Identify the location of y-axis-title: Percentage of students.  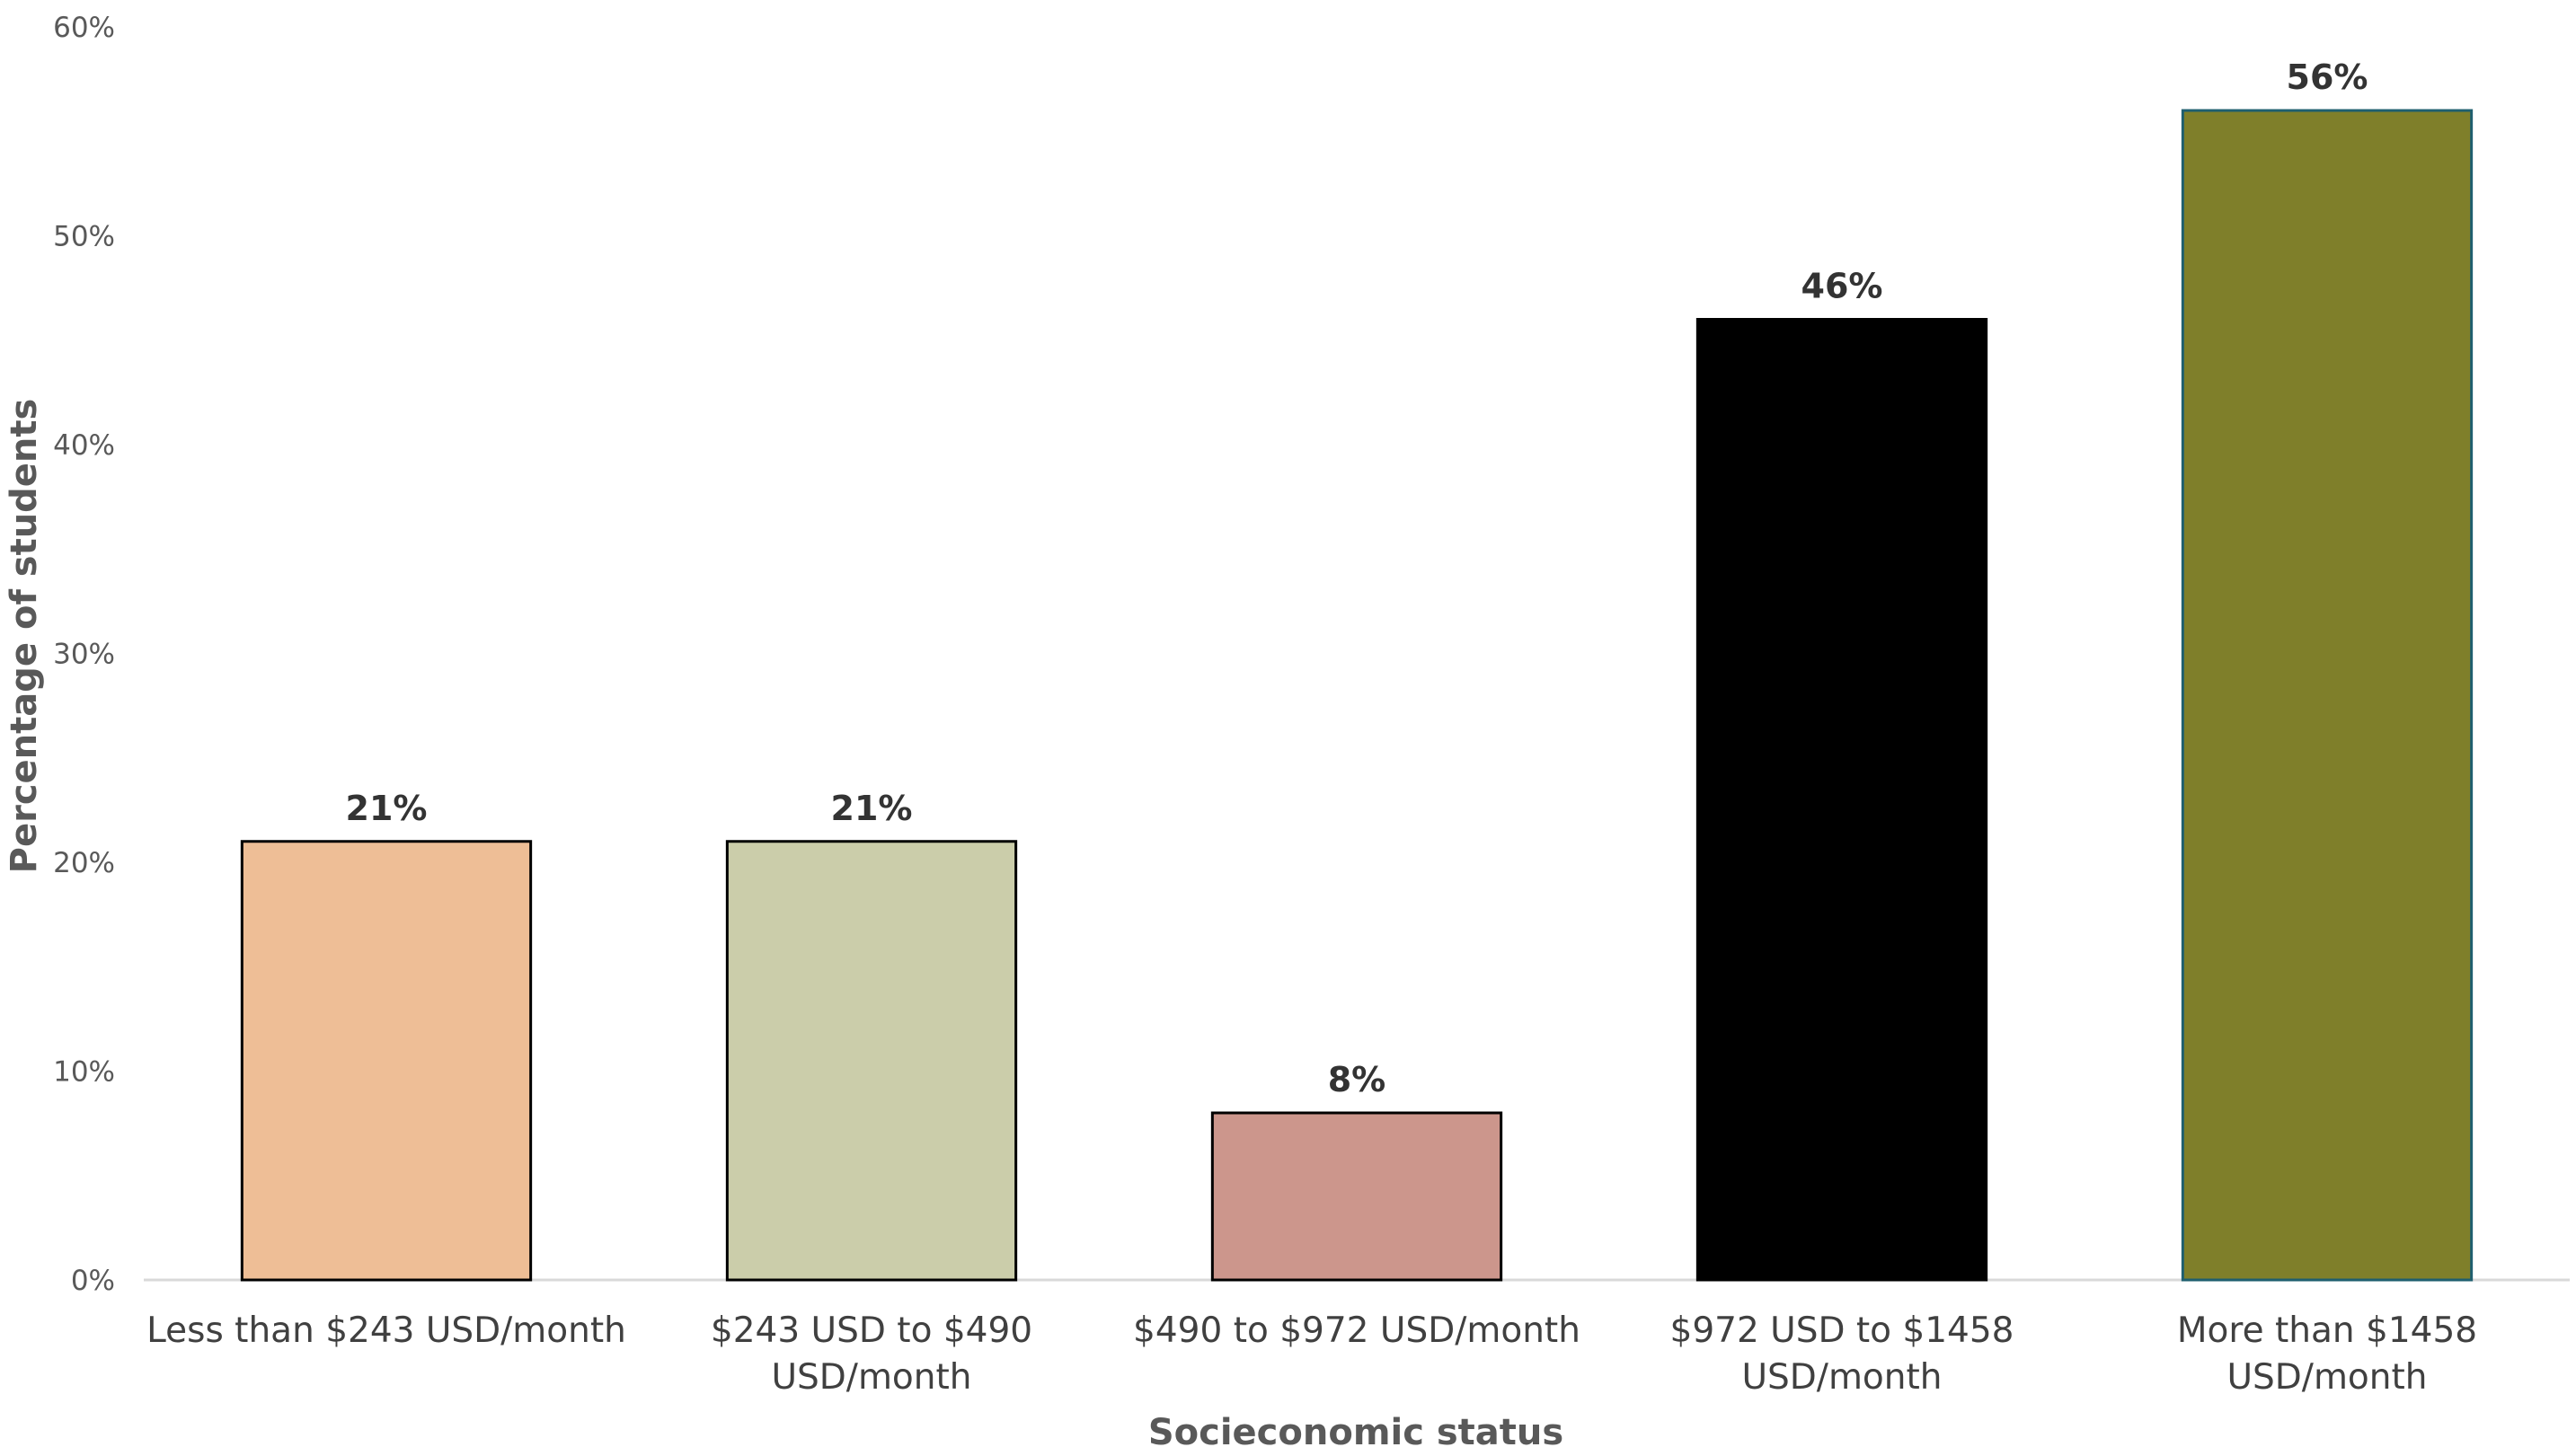
(24, 636).